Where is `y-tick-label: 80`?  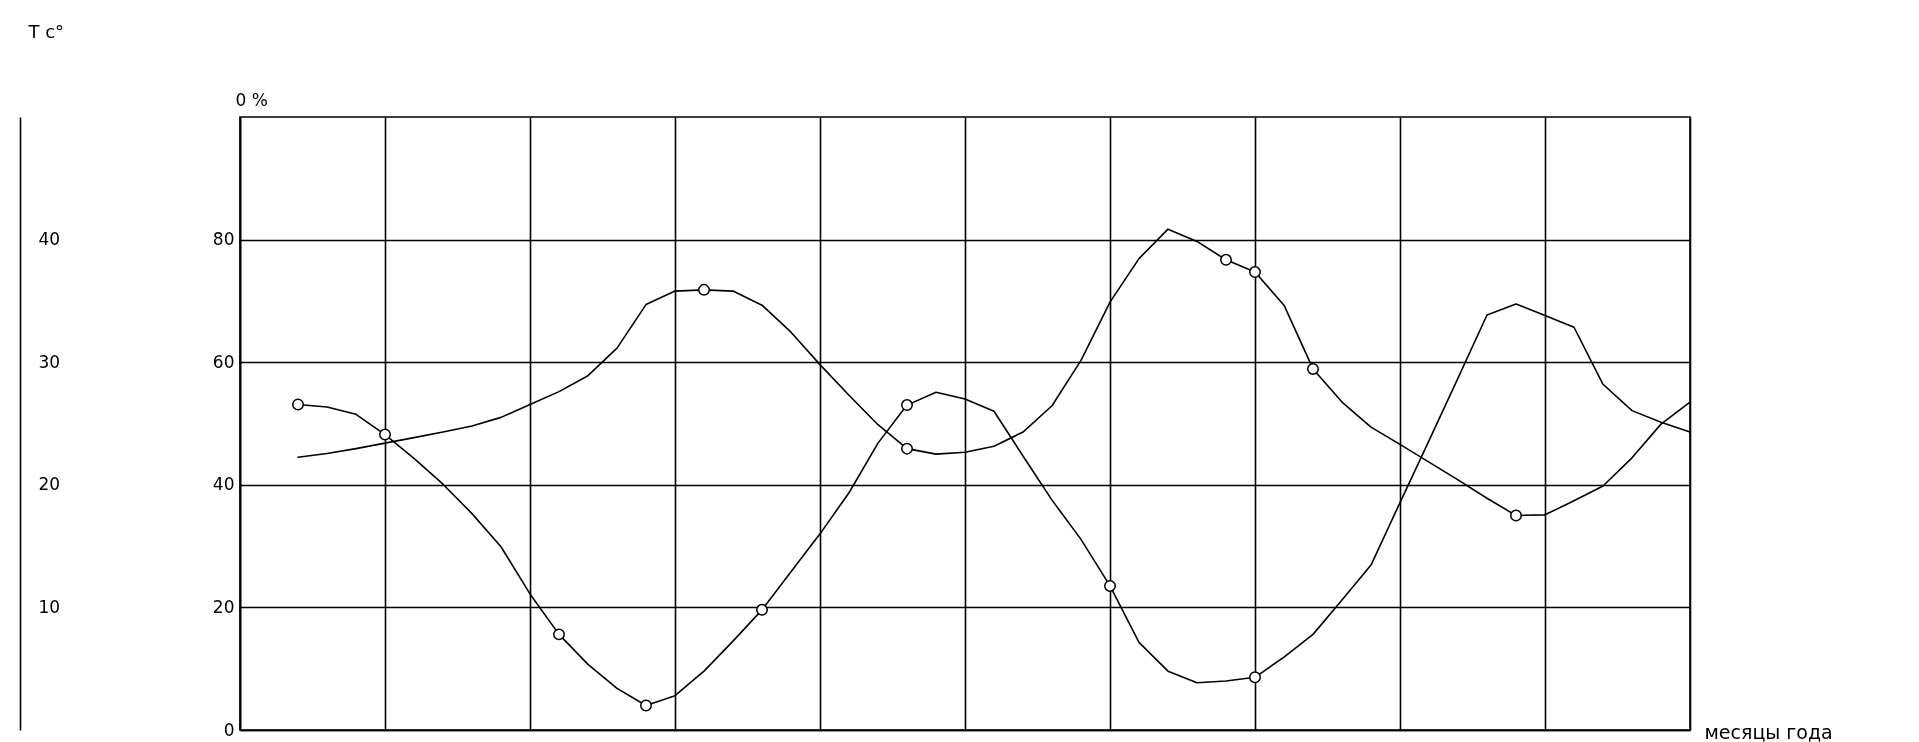 y-tick-label: 80 is located at coordinates (223, 239).